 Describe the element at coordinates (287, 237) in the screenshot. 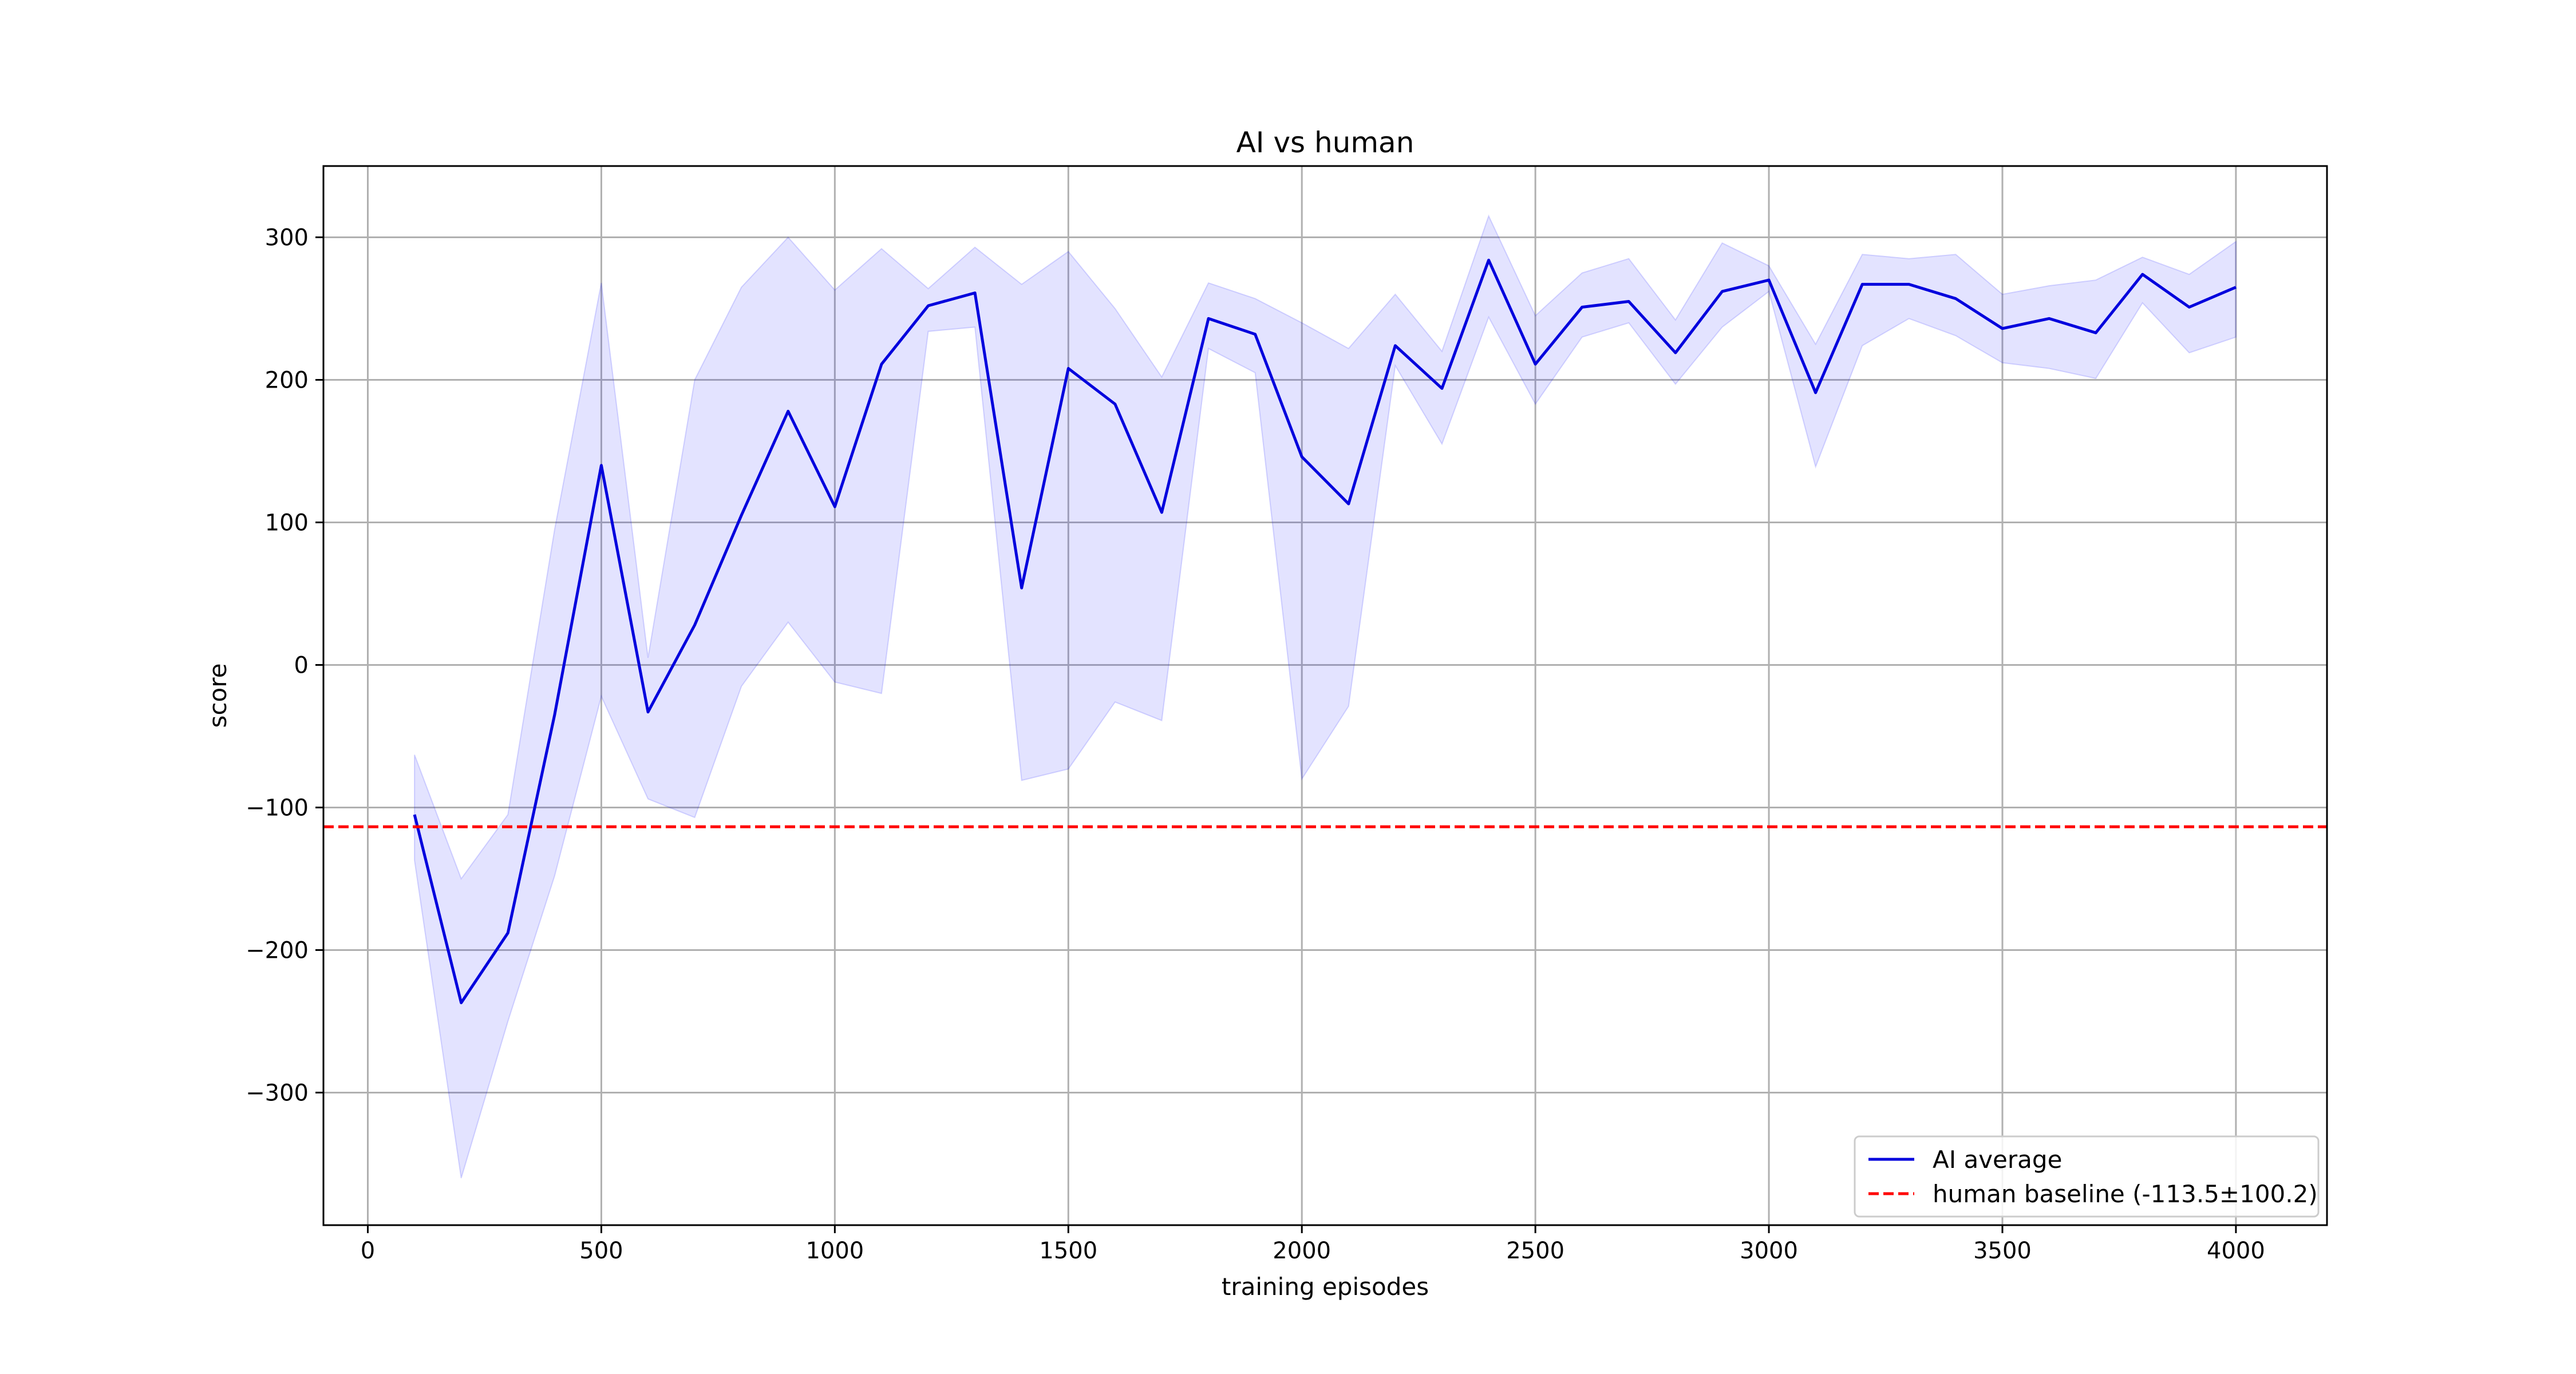

I see `y-tick-label-300: 300` at that location.